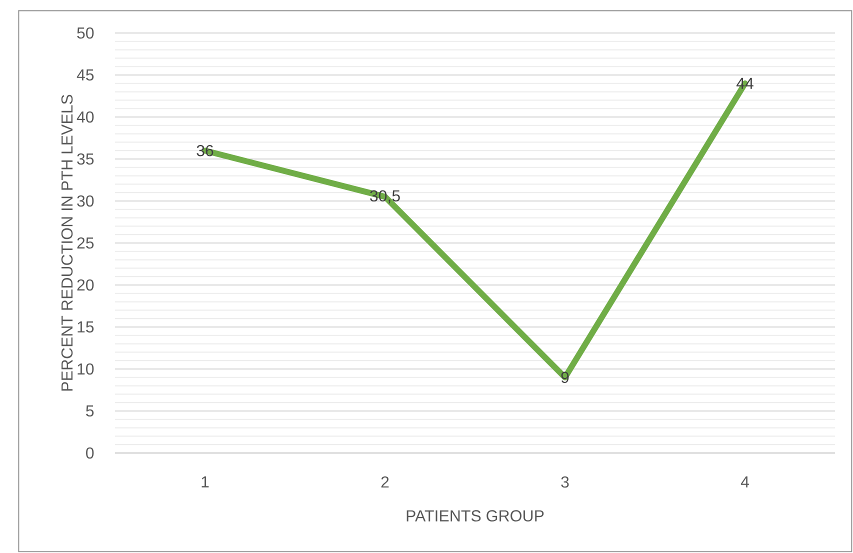  What do you see at coordinates (90, 453) in the screenshot?
I see `y-tick-label: 0` at bounding box center [90, 453].